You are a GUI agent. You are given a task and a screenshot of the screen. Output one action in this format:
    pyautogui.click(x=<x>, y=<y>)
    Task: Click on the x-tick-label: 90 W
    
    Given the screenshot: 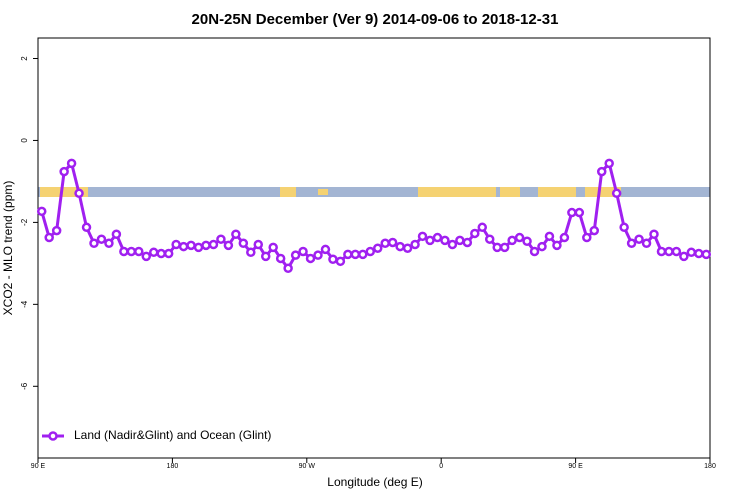 What is the action you would take?
    pyautogui.click(x=307, y=466)
    